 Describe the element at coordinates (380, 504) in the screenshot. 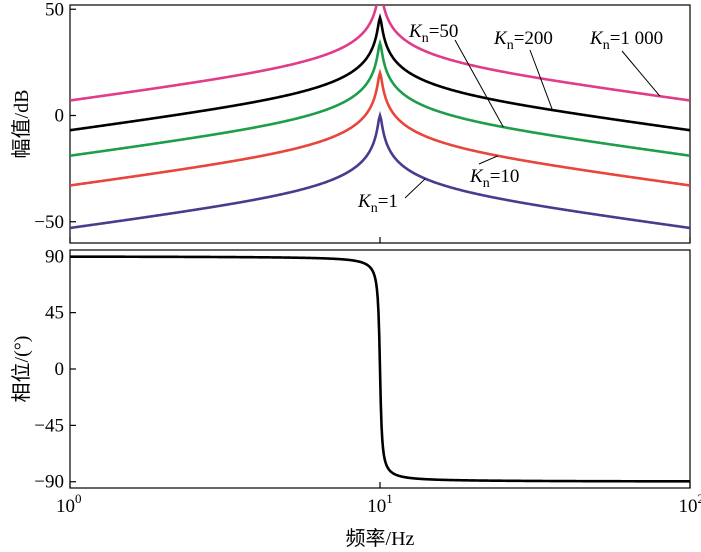

I see `phase-xtick-label: 10¹` at that location.